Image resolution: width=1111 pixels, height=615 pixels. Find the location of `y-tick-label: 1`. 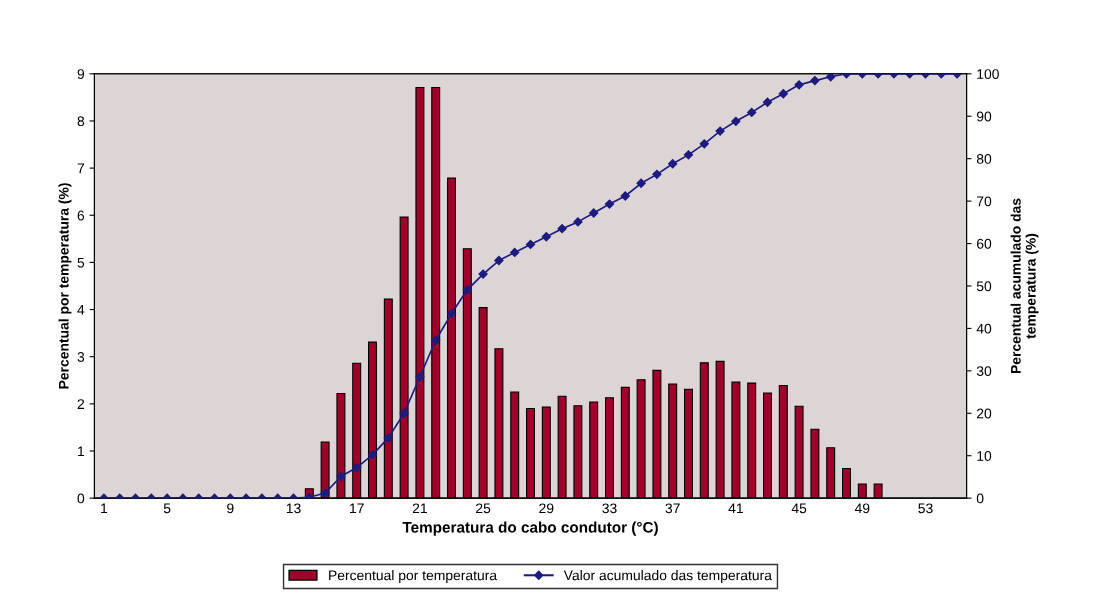

y-tick-label: 1 is located at coordinates (81, 451).